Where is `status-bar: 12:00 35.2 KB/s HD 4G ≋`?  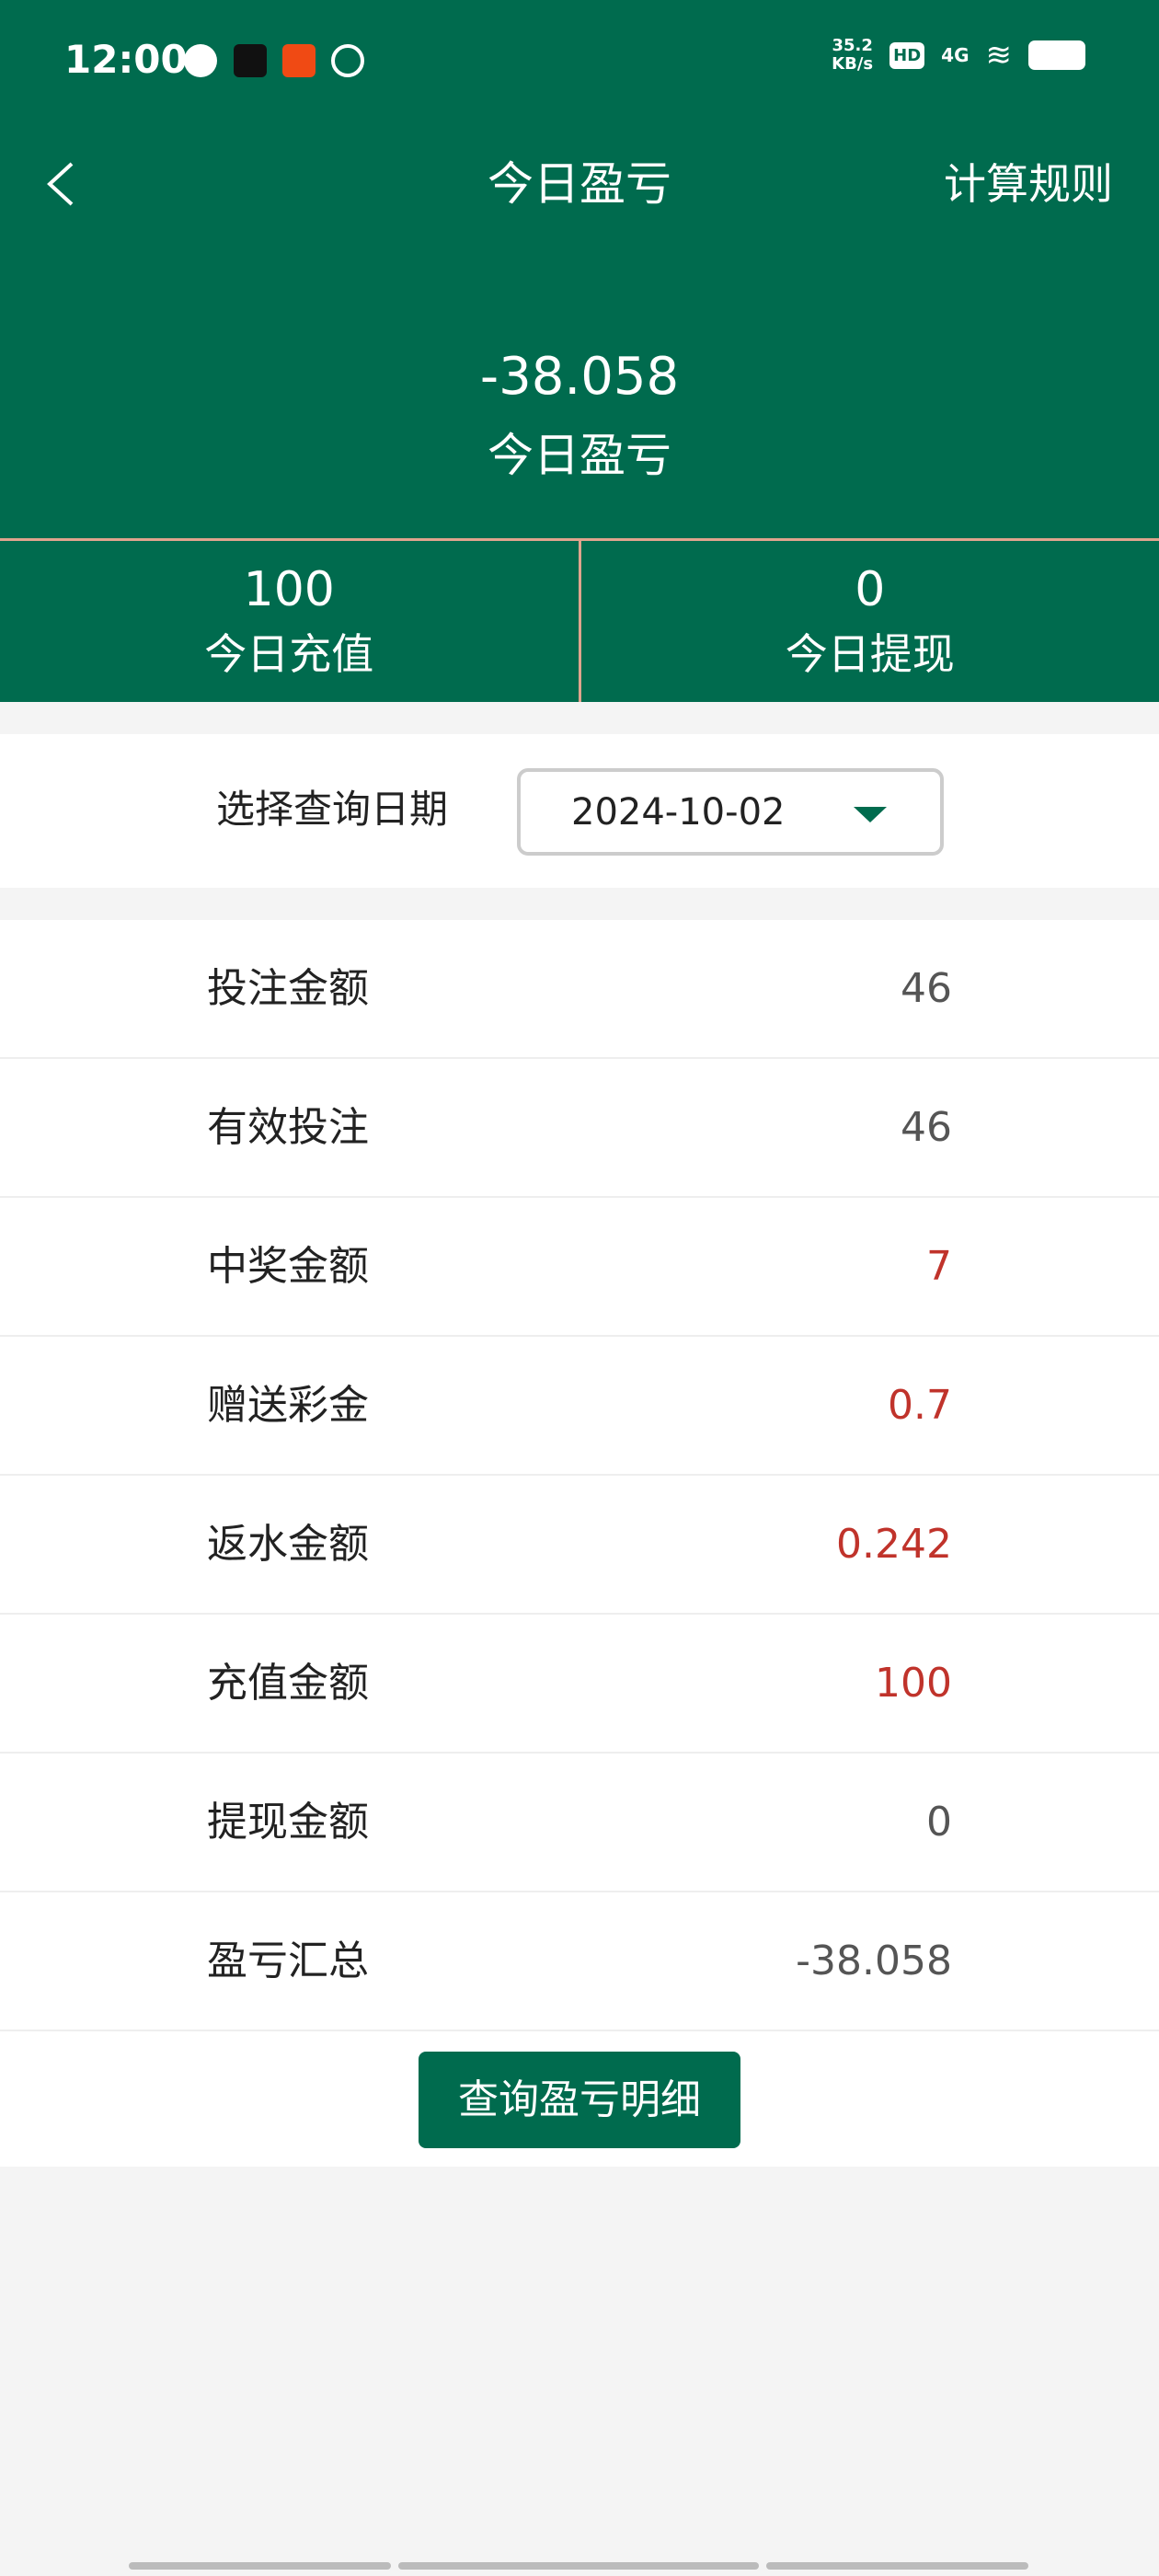 status-bar: 12:00 35.2 KB/s HD 4G ≋ is located at coordinates (579, 60).